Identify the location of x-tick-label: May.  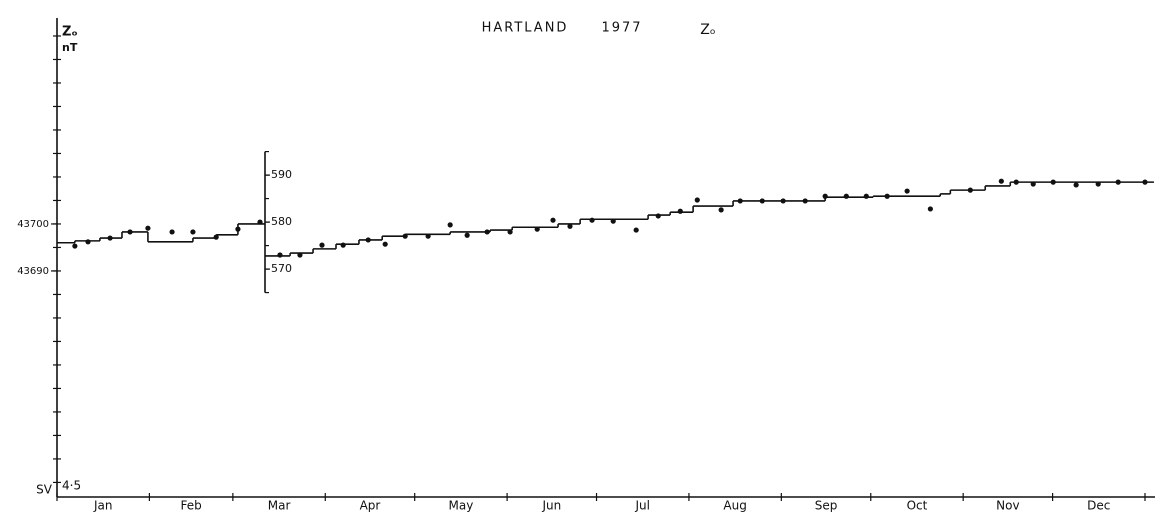
(460, 506).